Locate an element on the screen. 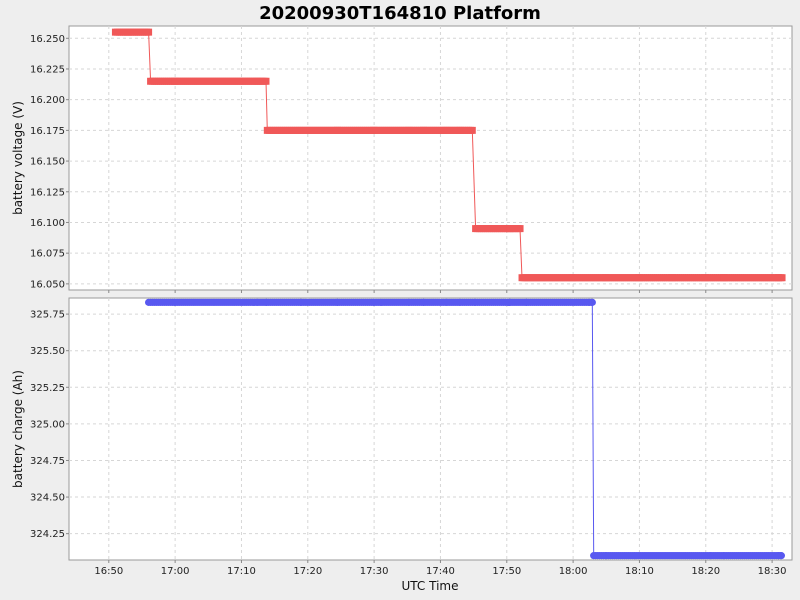  x-tick-label: 17:30 is located at coordinates (374, 571).